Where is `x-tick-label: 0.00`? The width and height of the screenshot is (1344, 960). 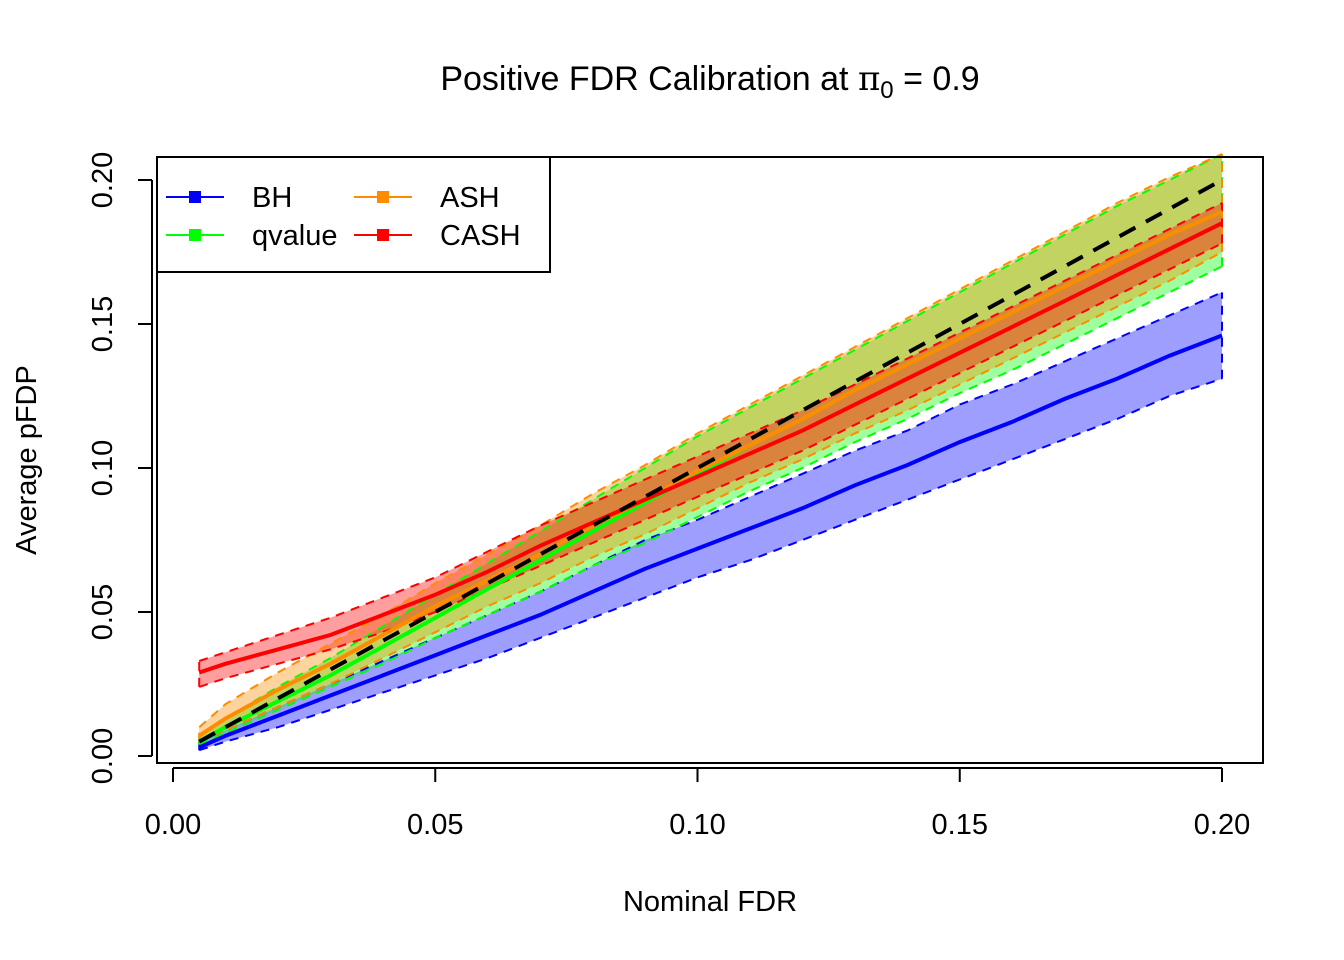
x-tick-label: 0.00 is located at coordinates (173, 825).